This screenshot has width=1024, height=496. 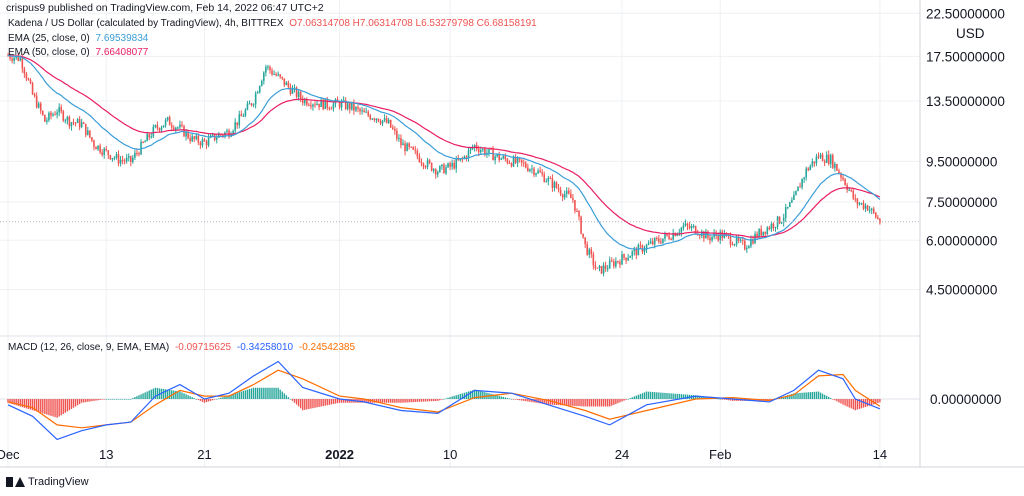 I want to click on macd-pane, so click(x=460, y=400).